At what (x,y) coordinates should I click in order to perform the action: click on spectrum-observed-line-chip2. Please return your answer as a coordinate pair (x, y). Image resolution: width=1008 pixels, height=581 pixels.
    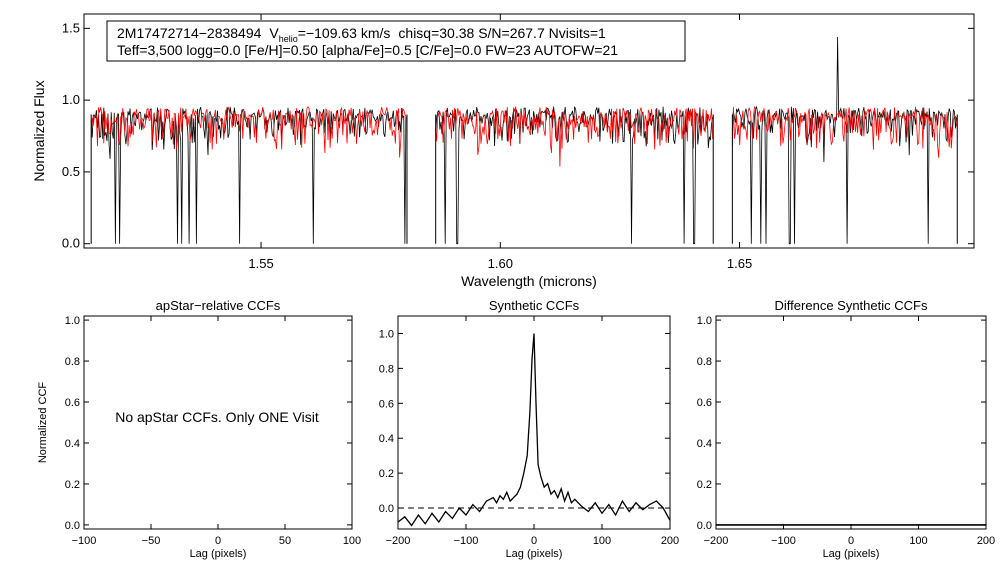
    Looking at the image, I should click on (574, 175).